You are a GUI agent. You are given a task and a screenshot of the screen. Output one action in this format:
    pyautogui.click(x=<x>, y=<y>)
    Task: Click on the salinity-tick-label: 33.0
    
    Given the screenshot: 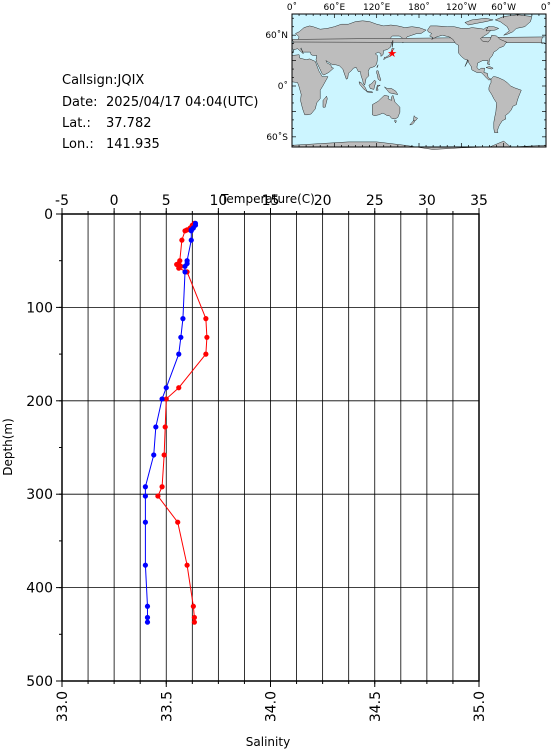 What is the action you would take?
    pyautogui.click(x=63, y=706)
    